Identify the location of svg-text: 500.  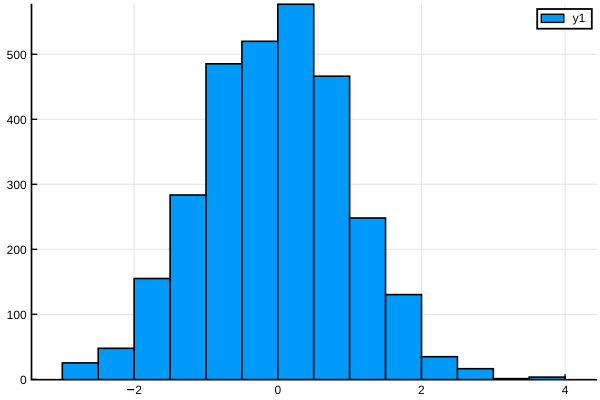
(17, 55).